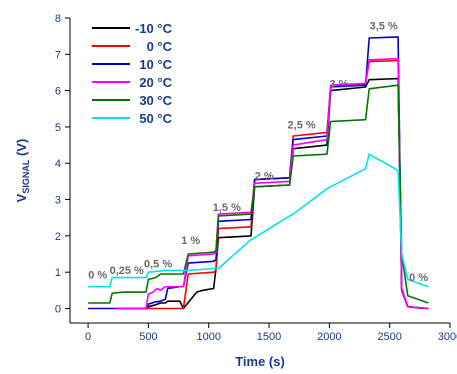  I want to click on concentration-annotation: 0,5 %, so click(158, 264).